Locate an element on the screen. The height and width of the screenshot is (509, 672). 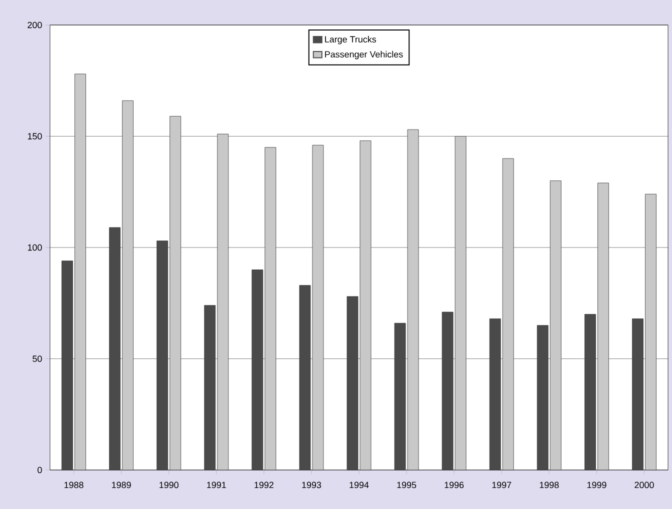
y-tick-label: 50 is located at coordinates (37, 359).